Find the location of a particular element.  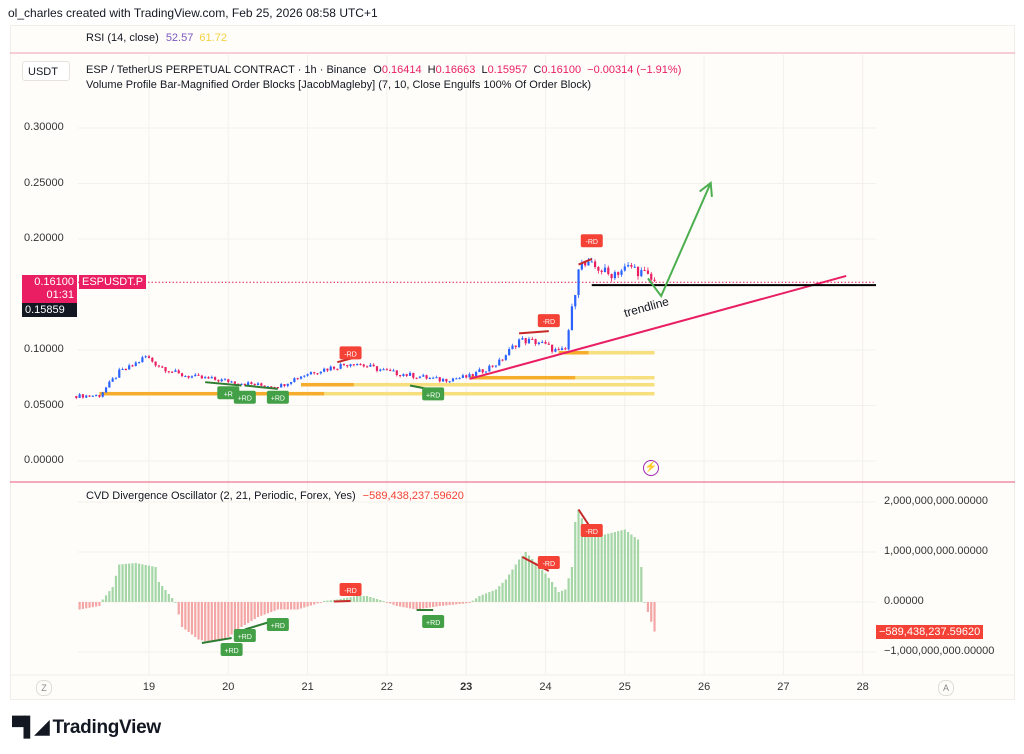

ohlc-close-label: C is located at coordinates (537, 70).